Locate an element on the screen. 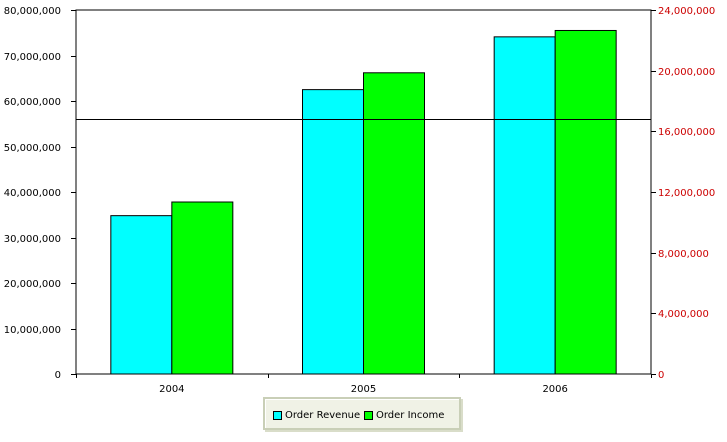  left-axis-tick-label: 40,000,000 is located at coordinates (32, 193).